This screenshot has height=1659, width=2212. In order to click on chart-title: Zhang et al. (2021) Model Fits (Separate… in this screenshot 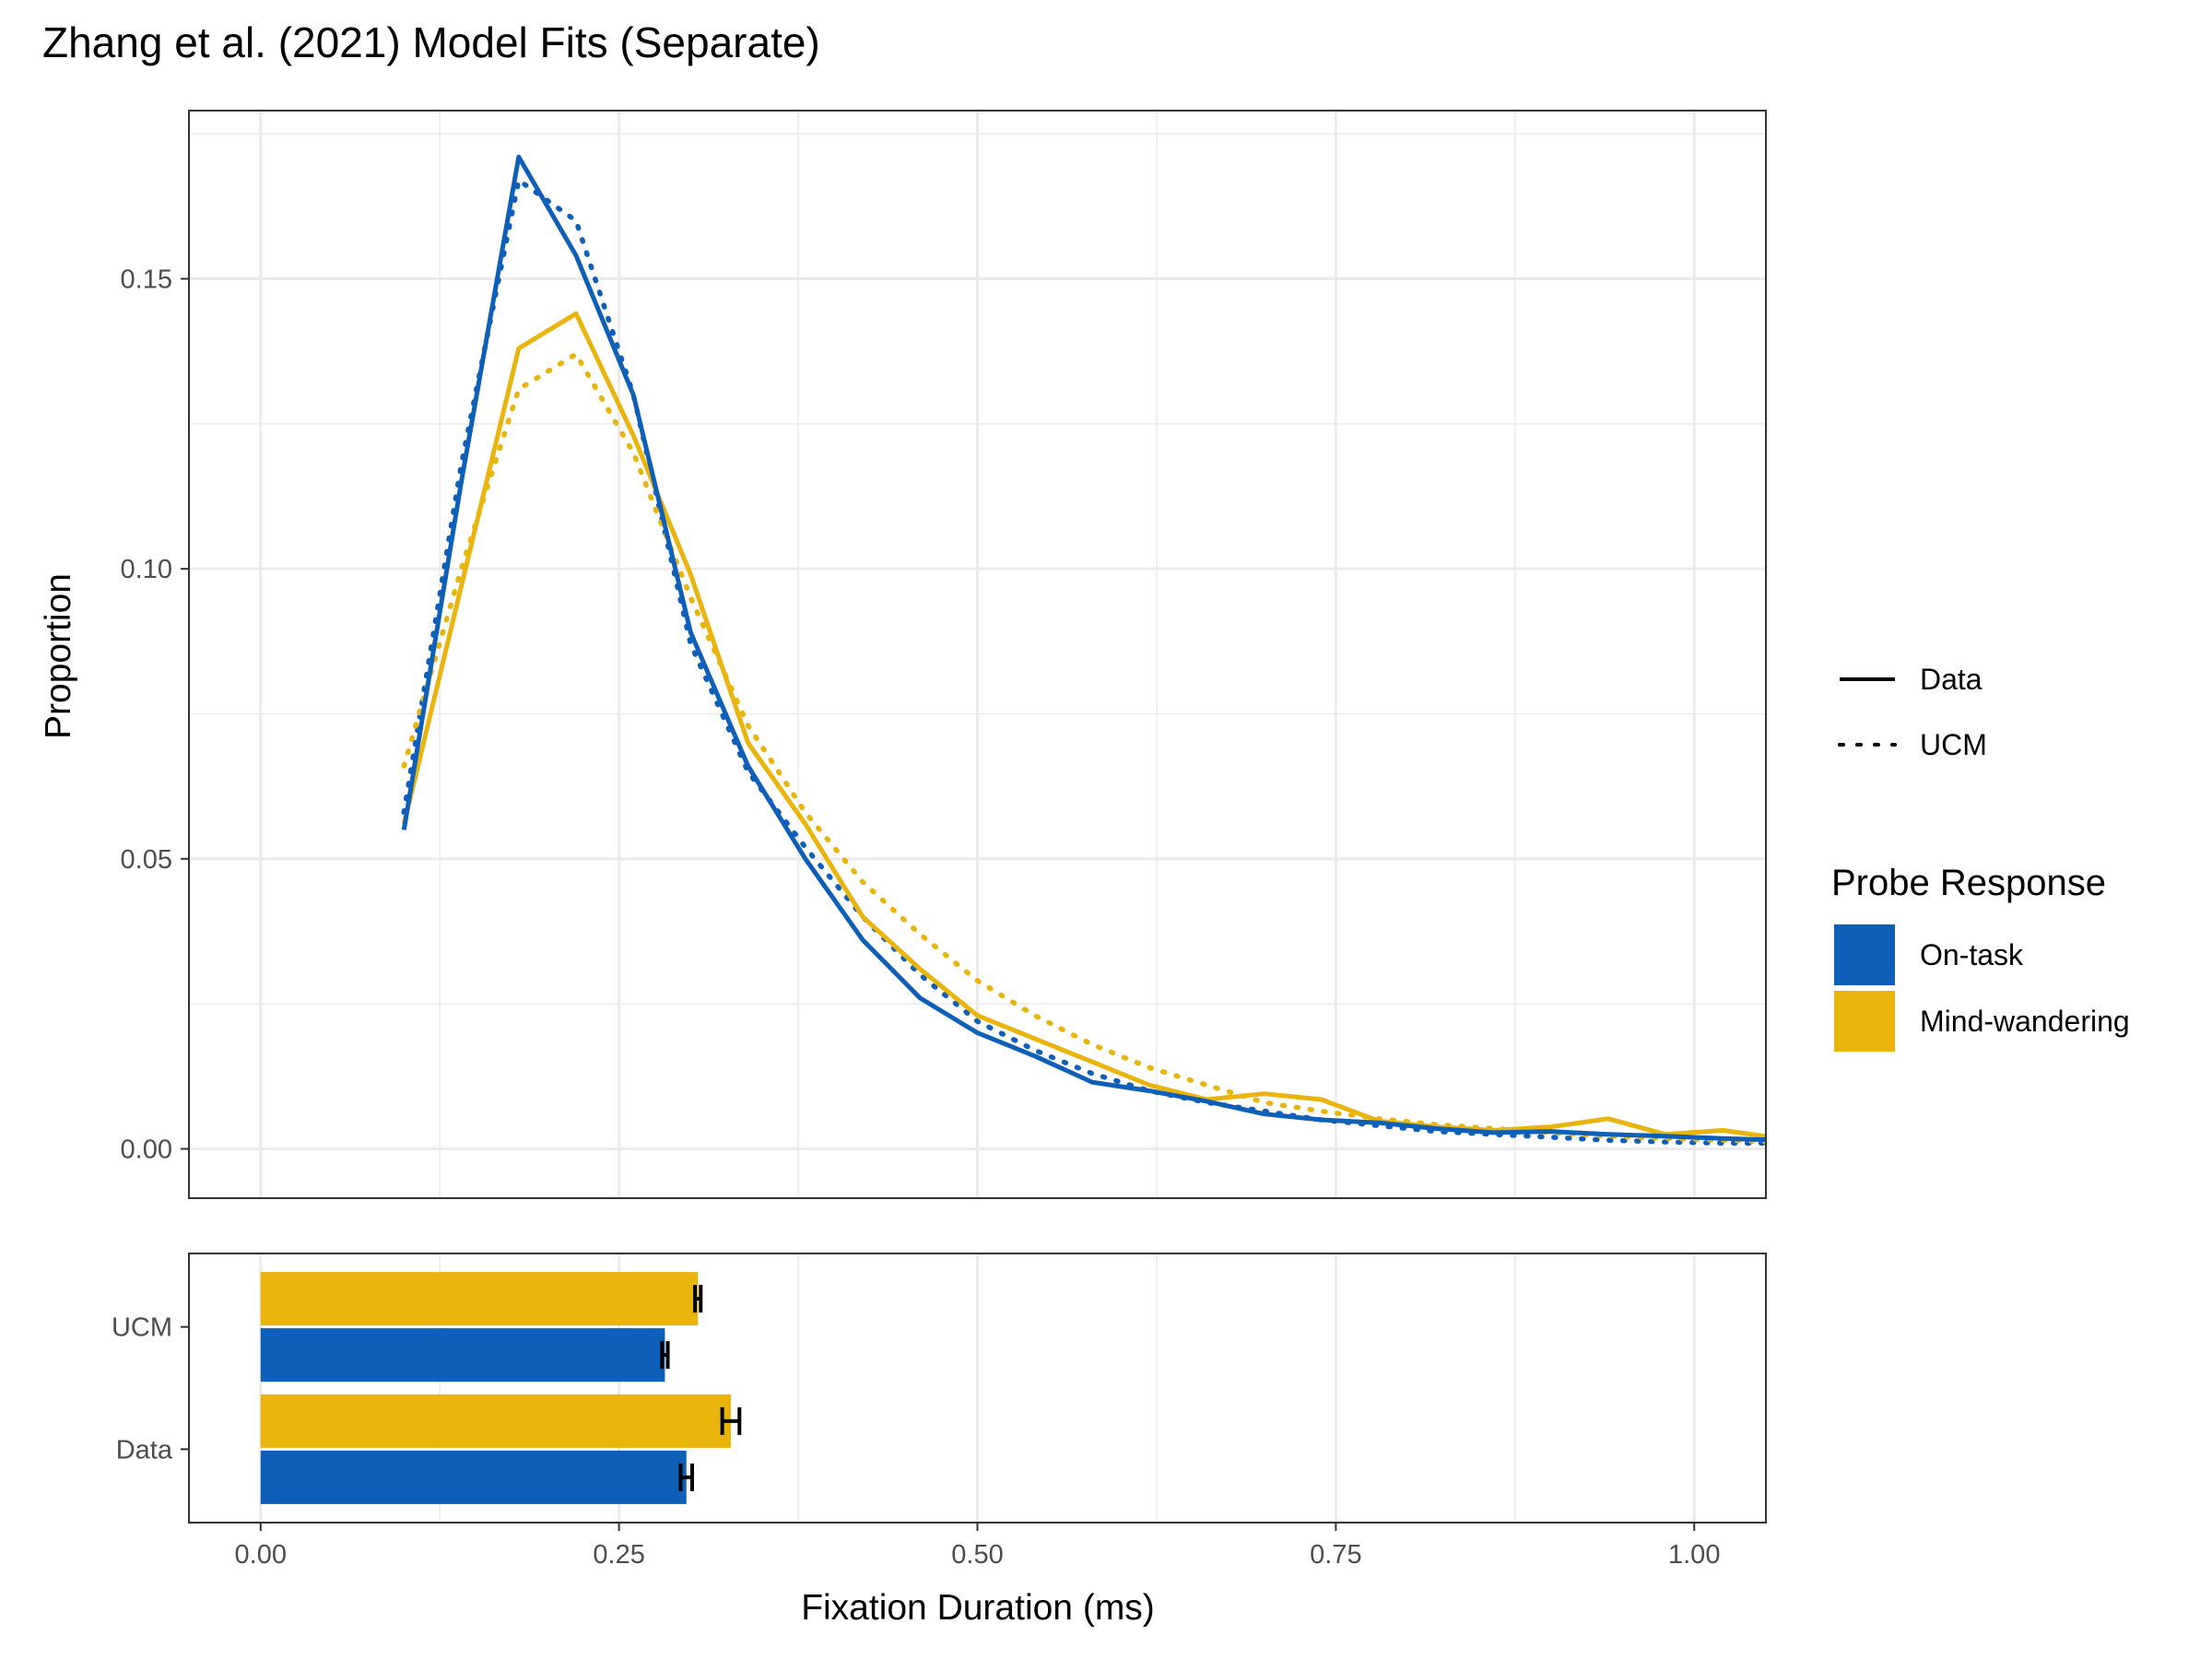, I will do `click(431, 42)`.